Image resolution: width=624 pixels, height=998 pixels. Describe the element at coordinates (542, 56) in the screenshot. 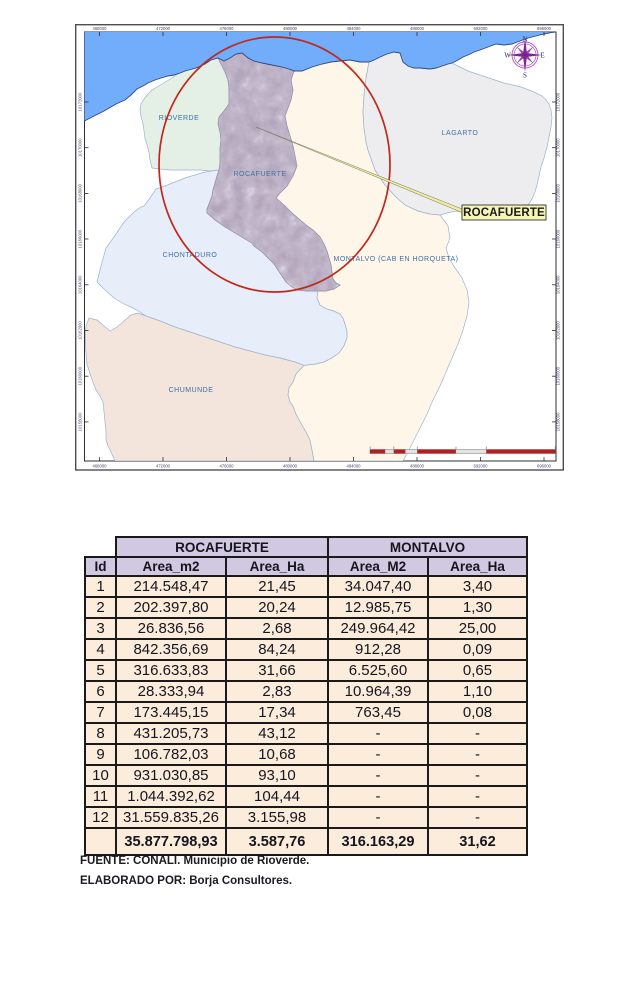

I see `svg-text: E` at that location.